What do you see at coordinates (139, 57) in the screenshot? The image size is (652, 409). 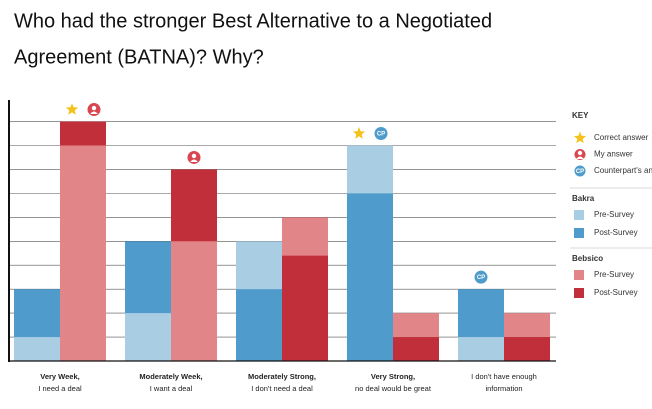 I see `chart-title: Agreement (BATNA)? Why?` at bounding box center [139, 57].